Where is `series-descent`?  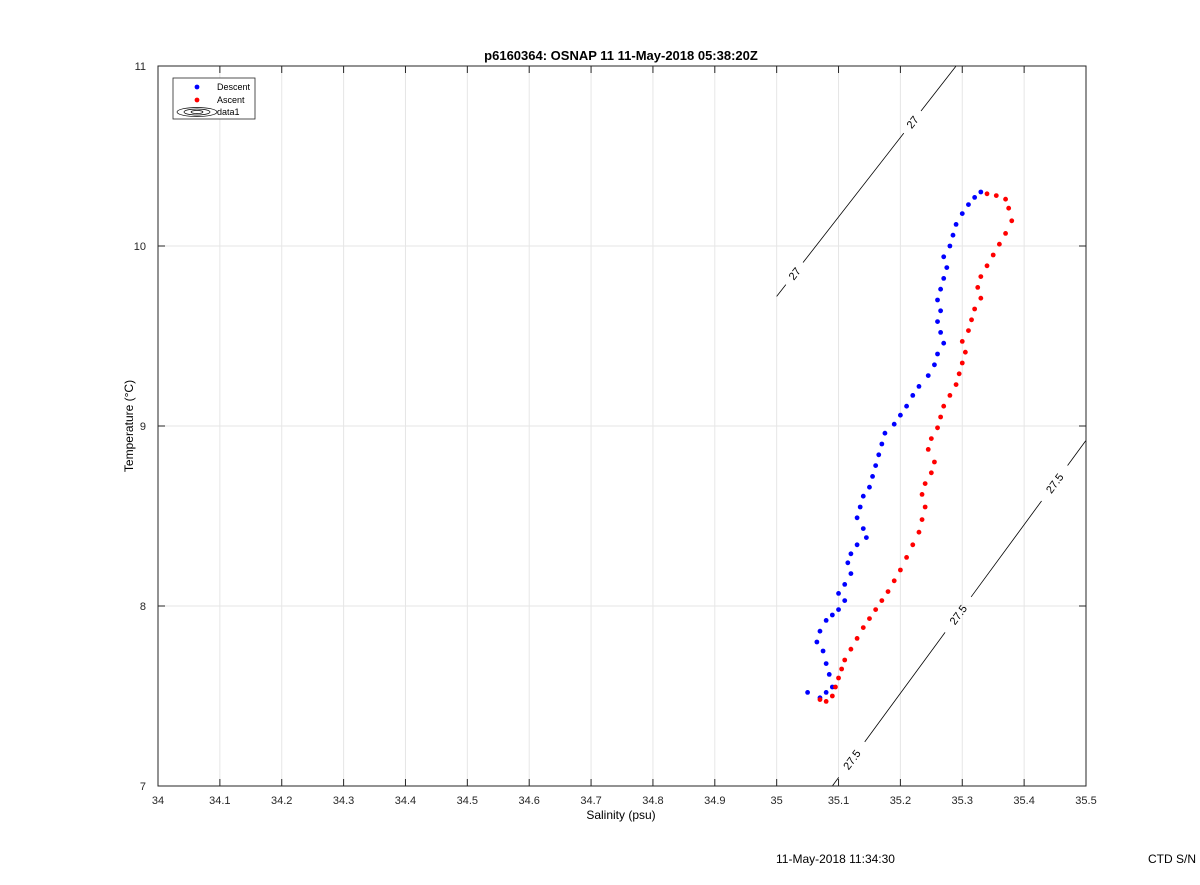 series-descent is located at coordinates (894, 445).